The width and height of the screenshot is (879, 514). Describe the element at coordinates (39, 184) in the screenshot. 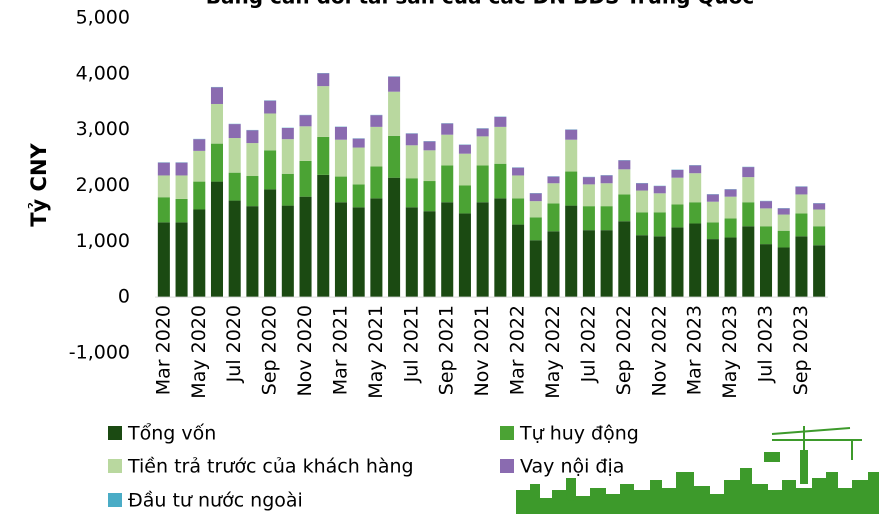

I see `y-axis-label: Tỷ CNY` at that location.